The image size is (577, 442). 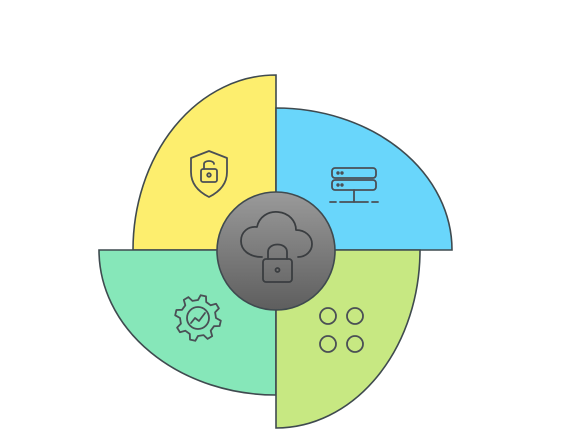 I want to click on center-circle, so click(x=276, y=251).